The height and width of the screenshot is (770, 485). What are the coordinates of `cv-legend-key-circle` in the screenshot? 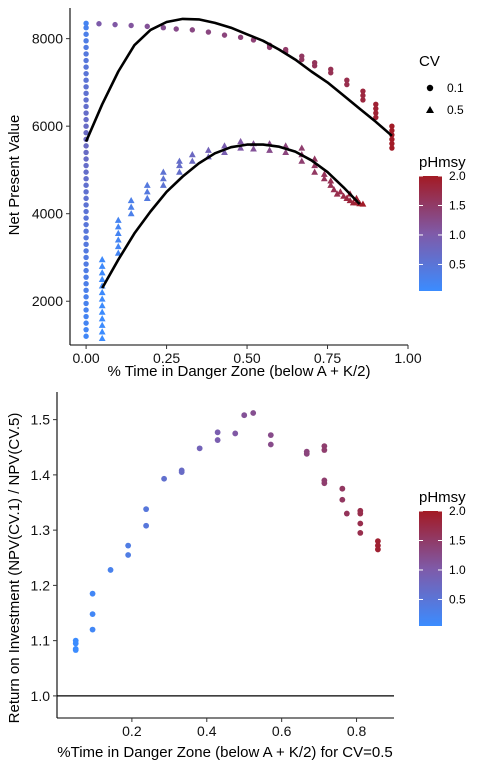 It's located at (430, 88).